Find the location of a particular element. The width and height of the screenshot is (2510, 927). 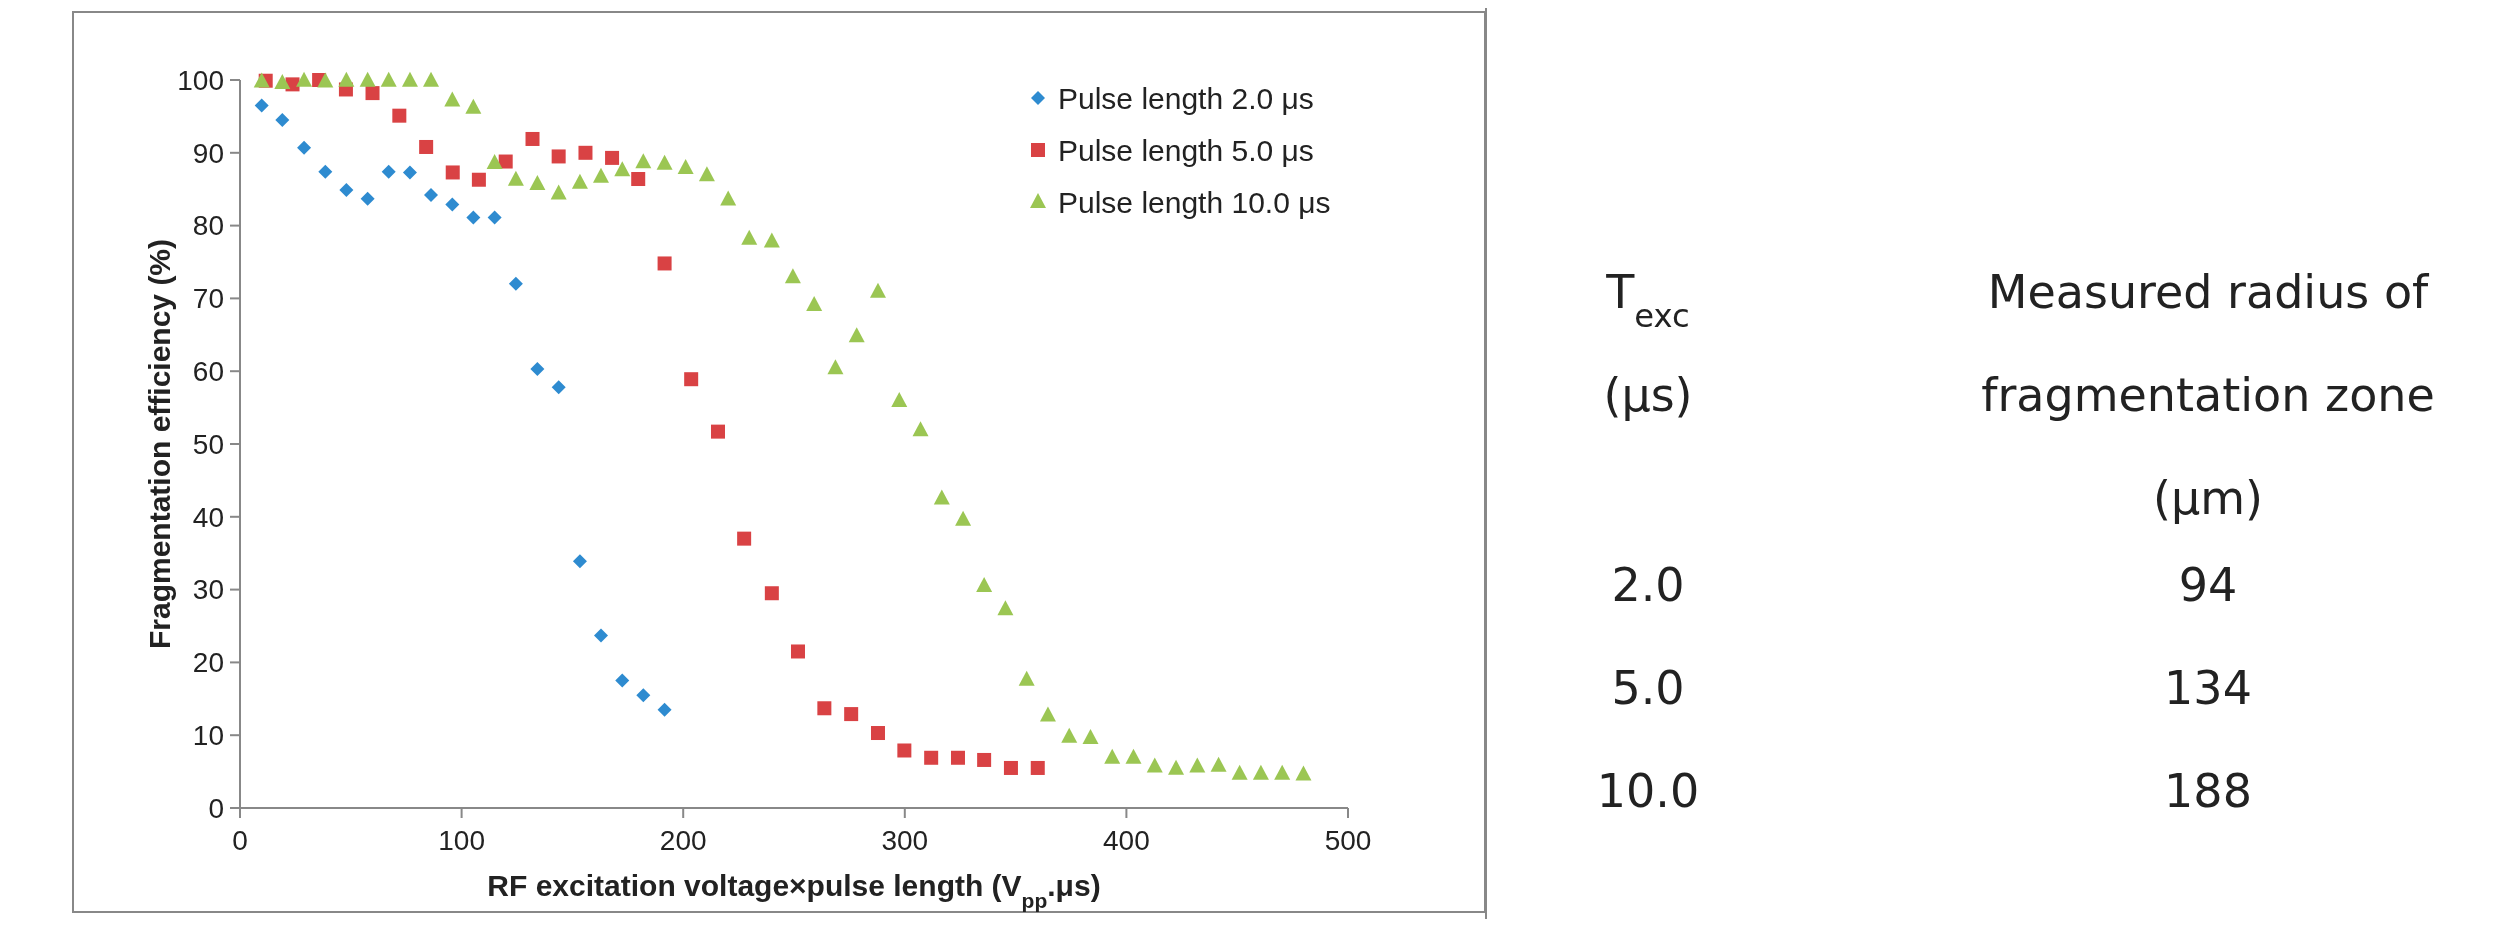

legend-label: Pulse length 2.0 μs is located at coordinates (1186, 98).